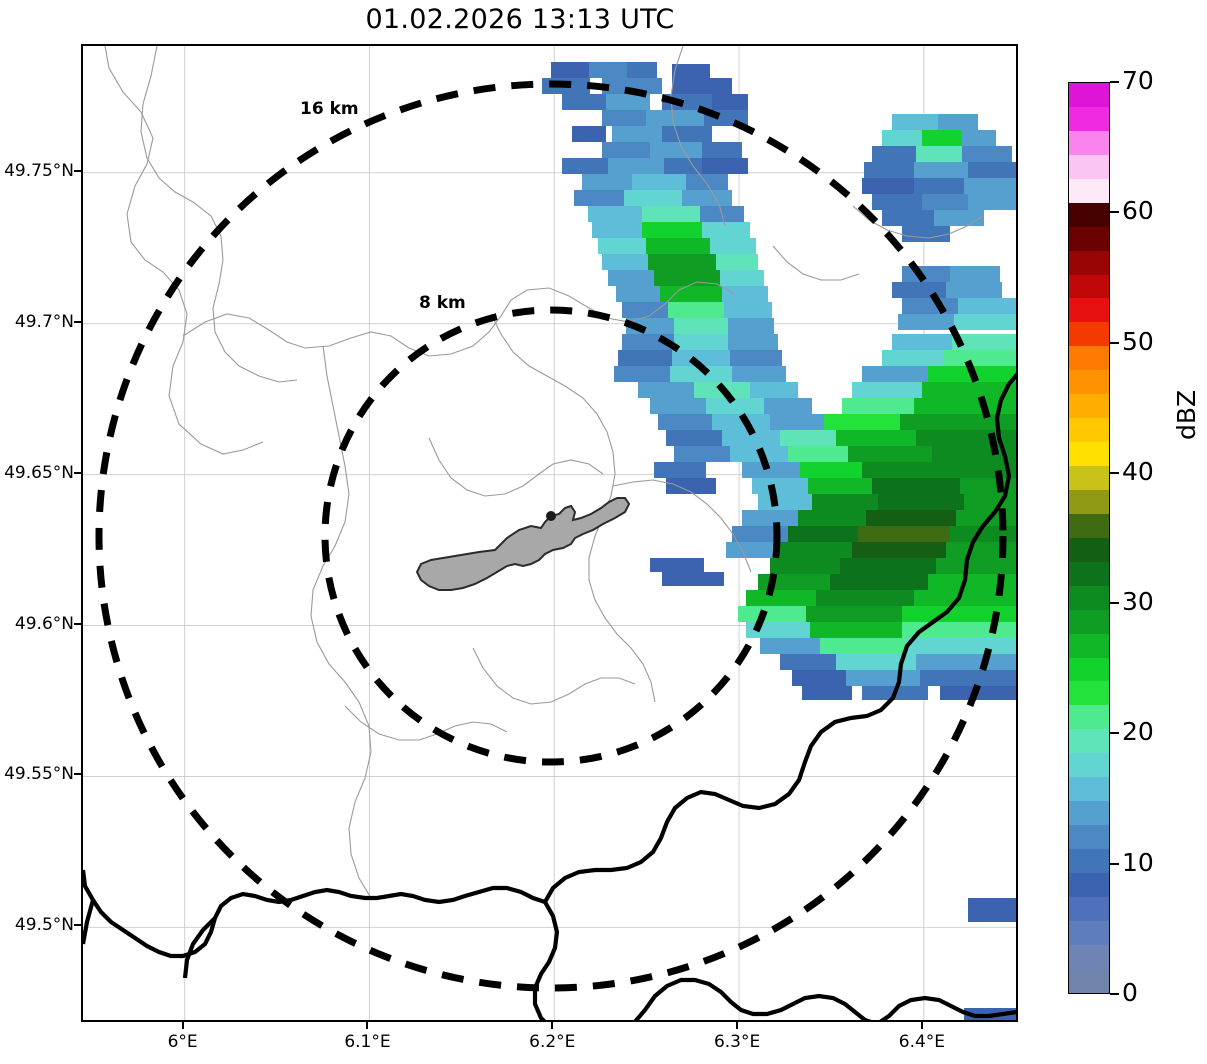 The image size is (1207, 1064). What do you see at coordinates (1138, 471) in the screenshot?
I see `colorbar-tick-label-4: 40` at bounding box center [1138, 471].